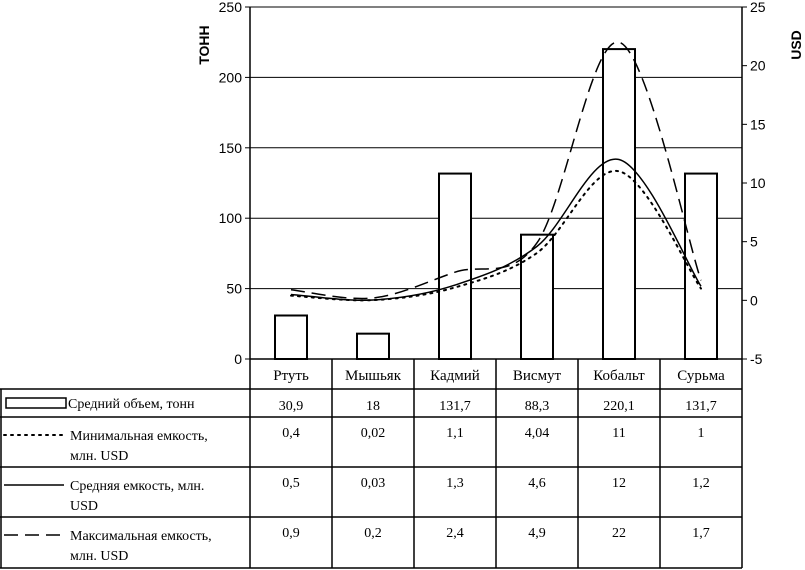  I want to click on table-cell: 1,2, so click(701, 483).